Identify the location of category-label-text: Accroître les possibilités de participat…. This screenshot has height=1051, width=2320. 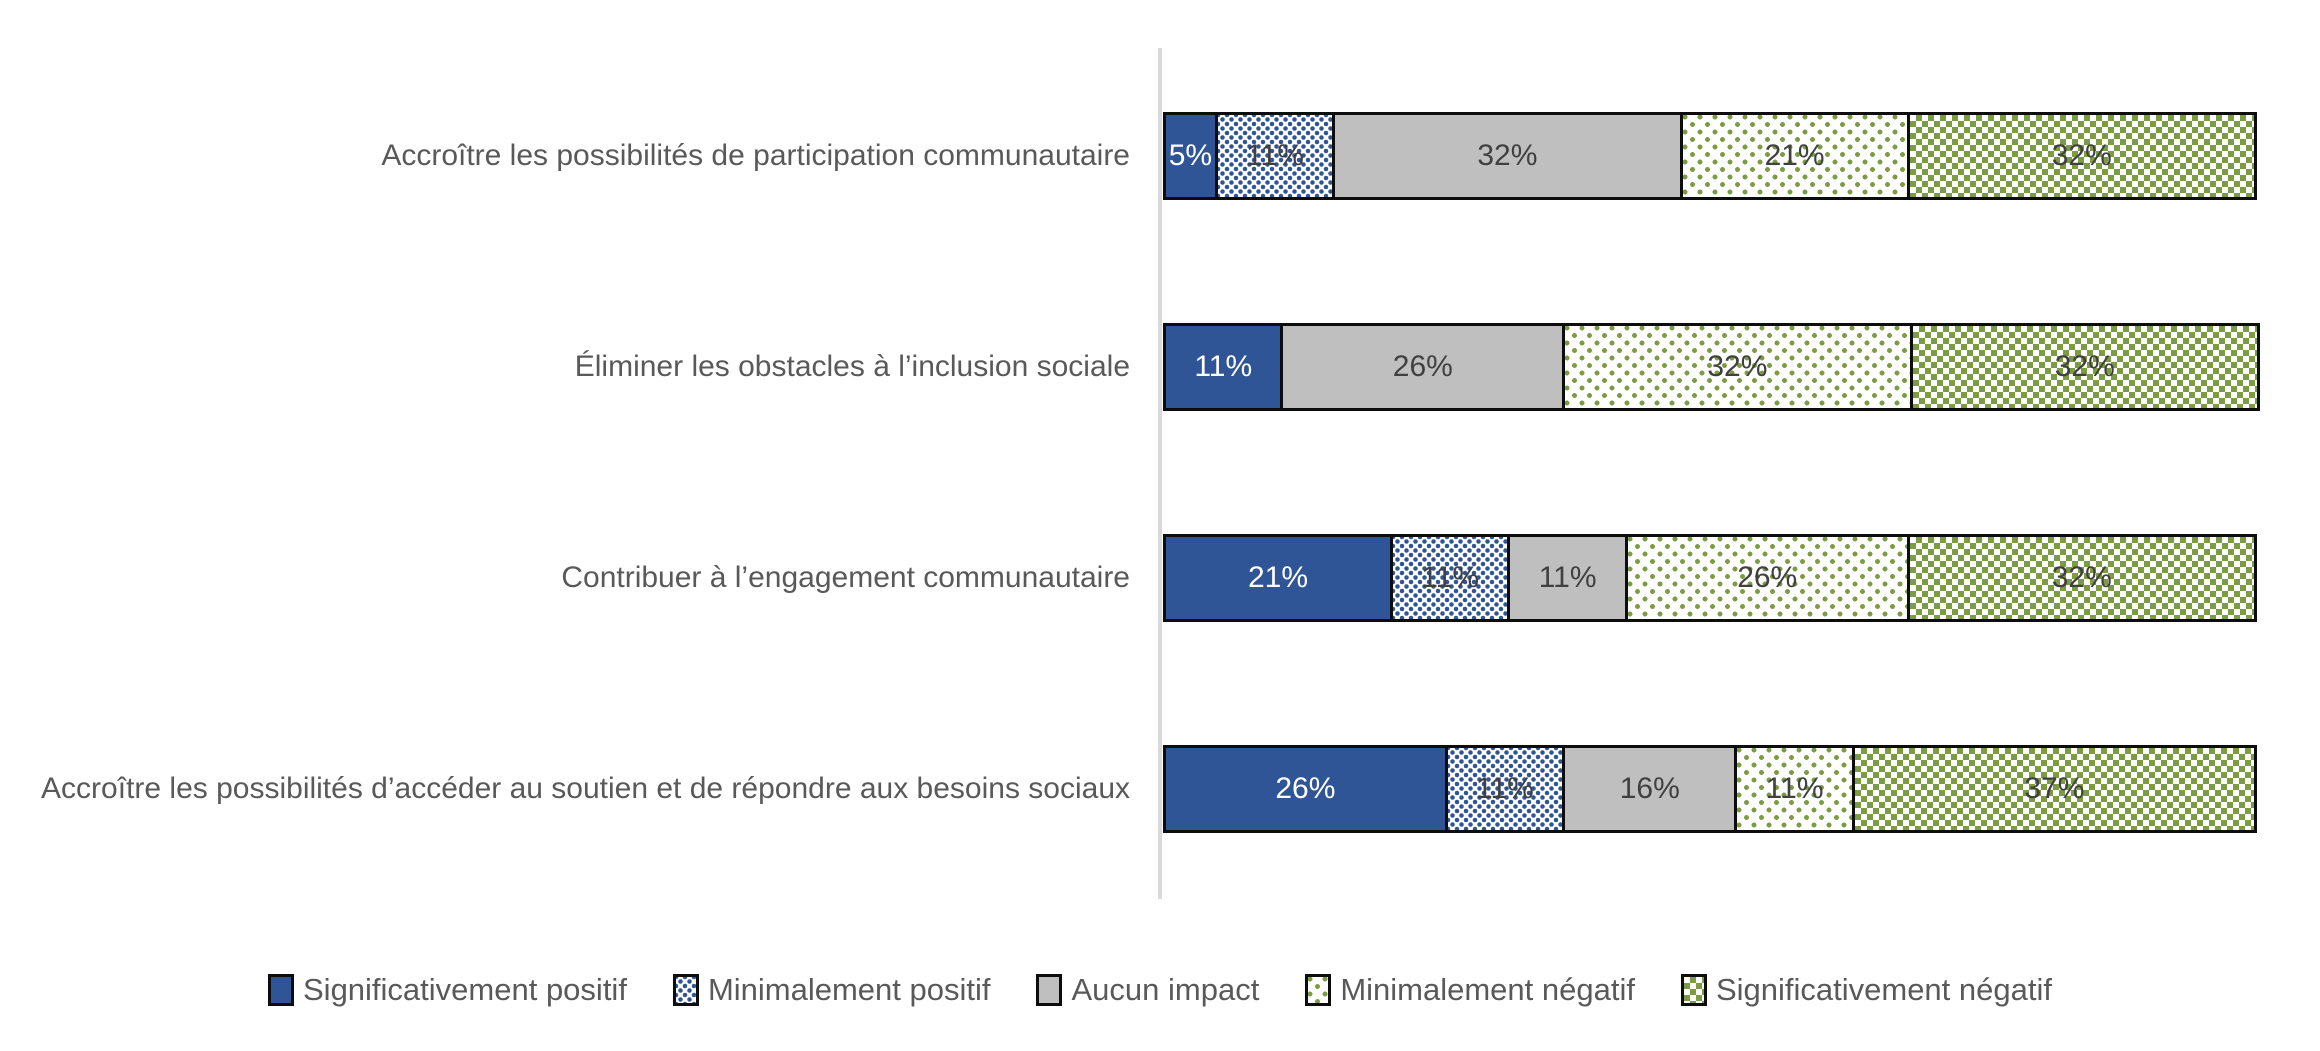
(755, 155).